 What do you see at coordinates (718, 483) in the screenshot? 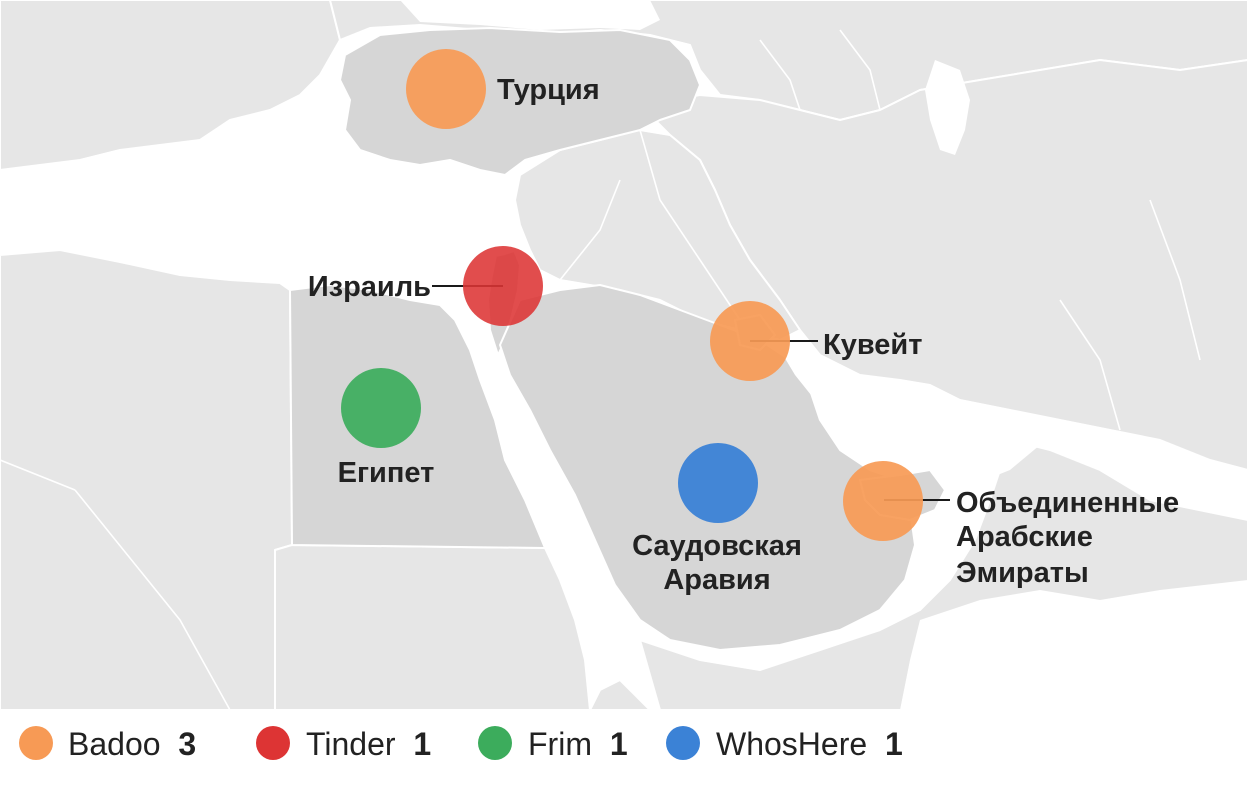
I see `saudi-marker` at bounding box center [718, 483].